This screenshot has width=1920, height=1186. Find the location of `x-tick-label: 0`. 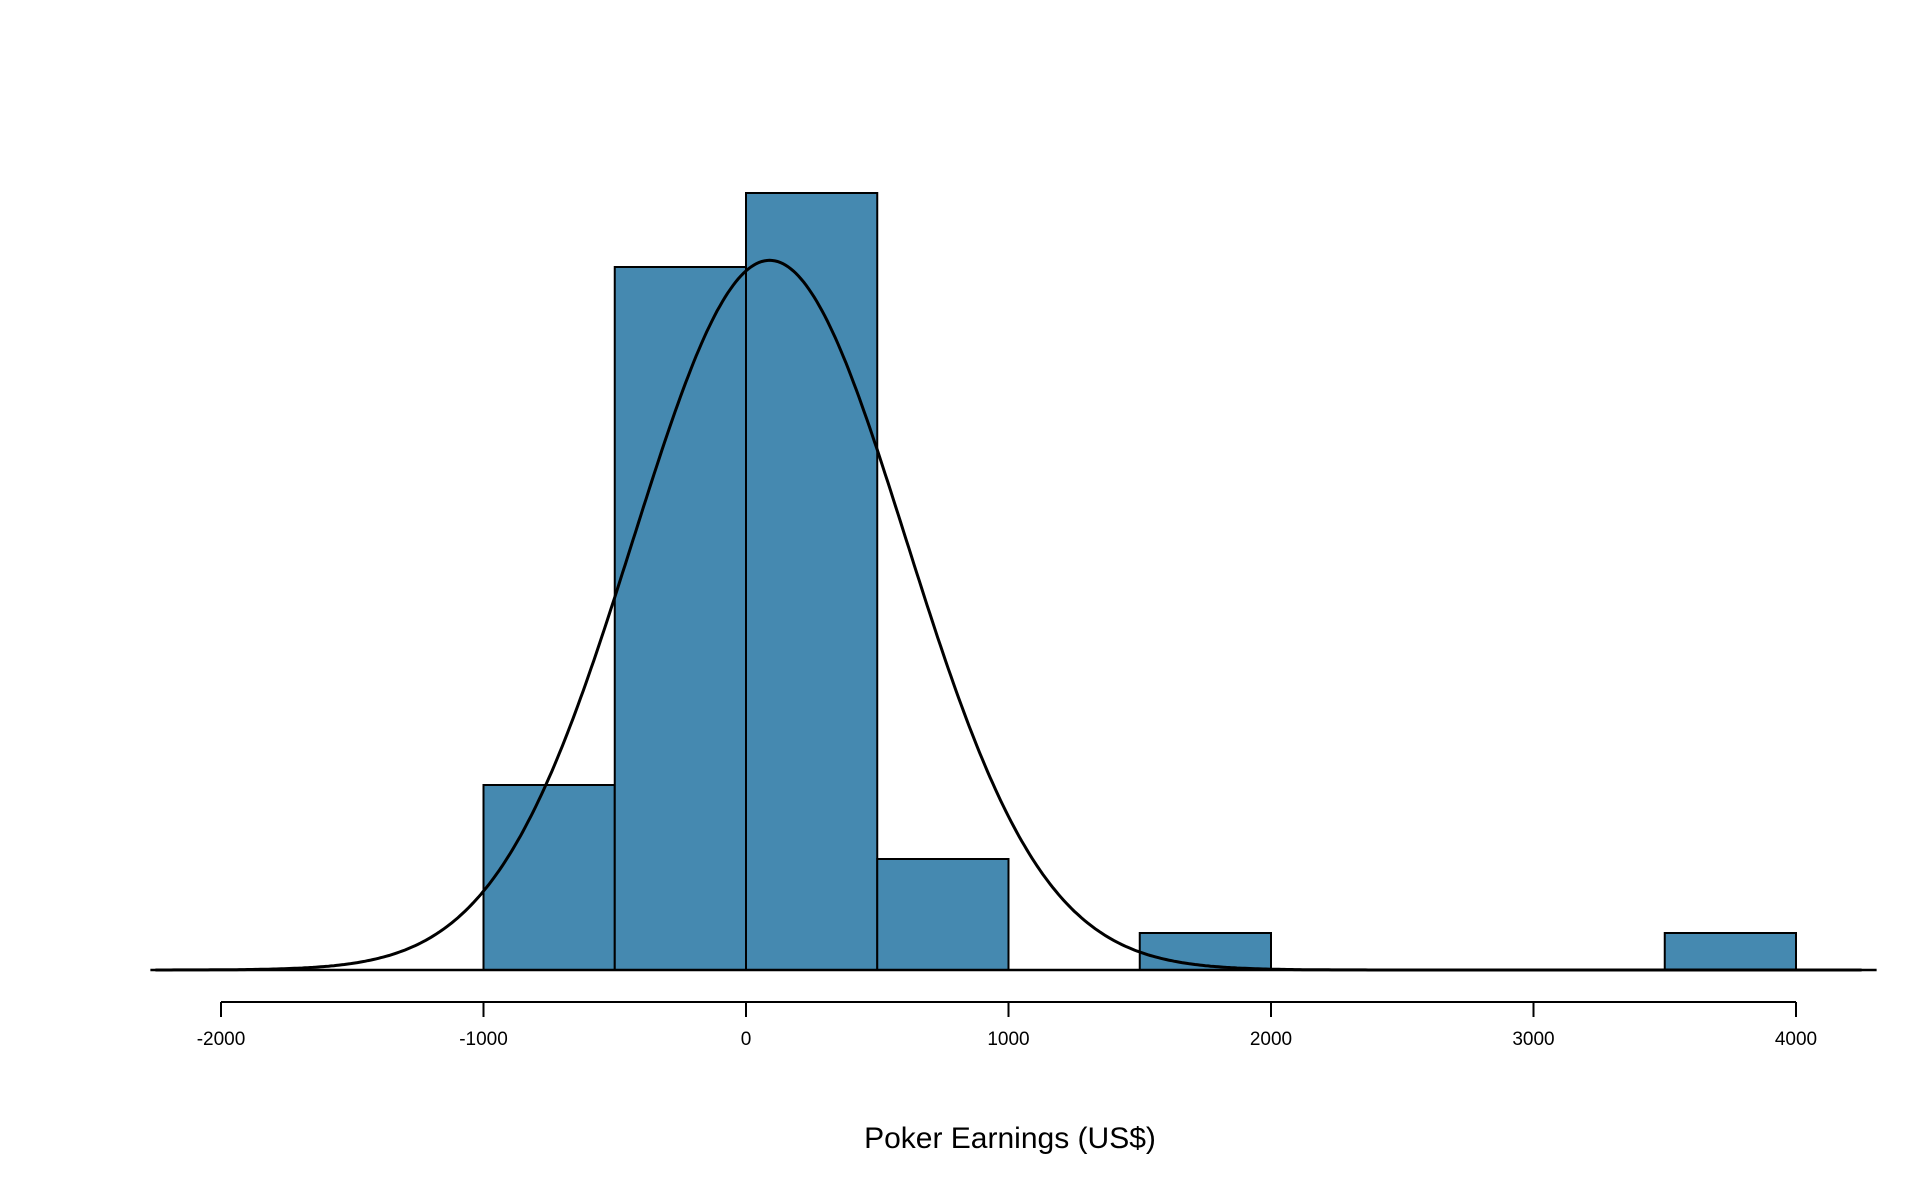

x-tick-label: 0 is located at coordinates (746, 1039).